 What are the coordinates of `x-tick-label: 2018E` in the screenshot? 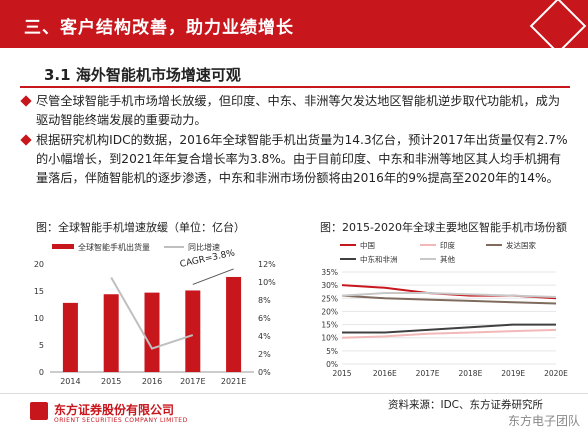 It's located at (470, 373).